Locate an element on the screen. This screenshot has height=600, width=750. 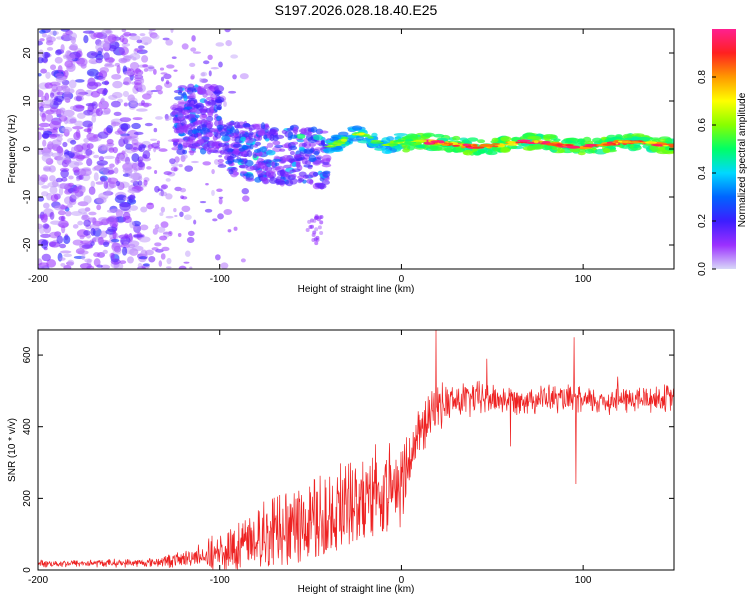
spectrogram-ylabel: Frequency (Hz) is located at coordinates (12, 149).